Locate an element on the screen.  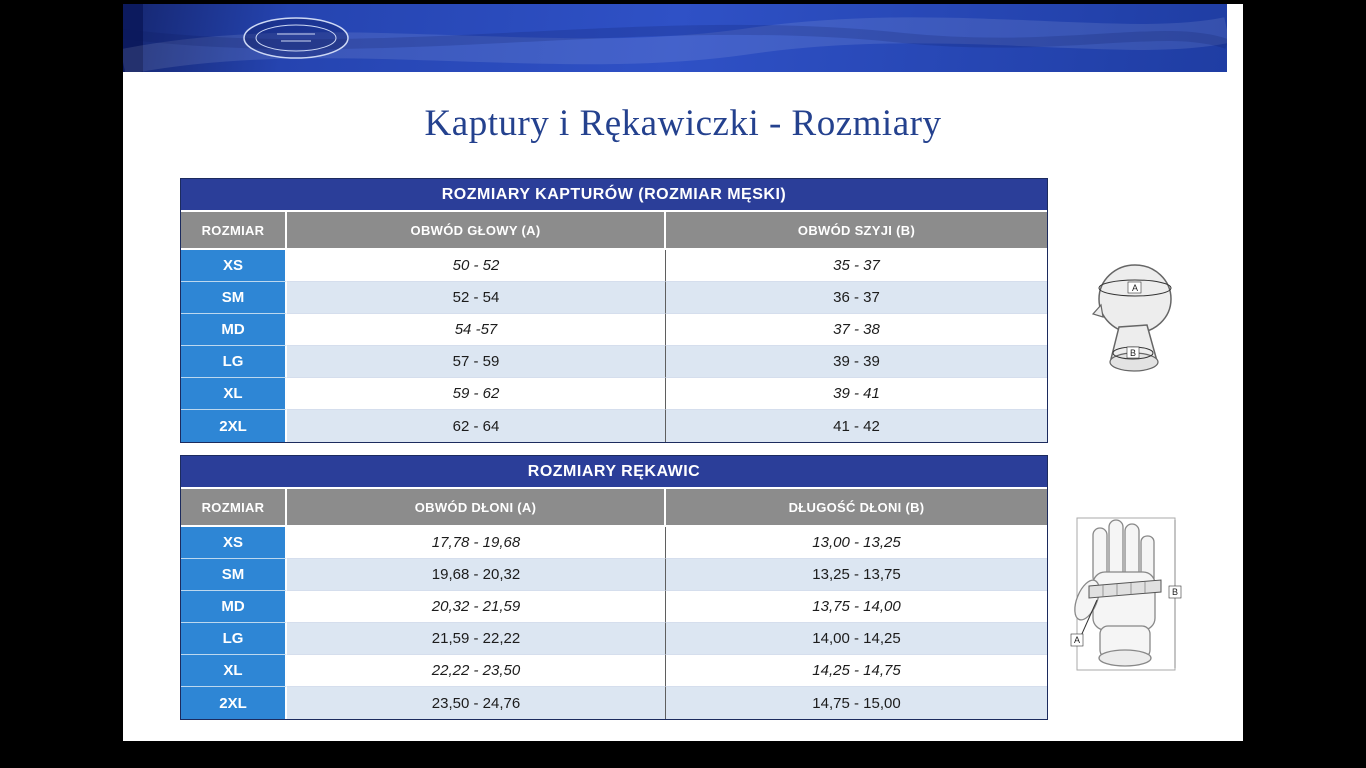
head-label-a: A is located at coordinates (1135, 288).